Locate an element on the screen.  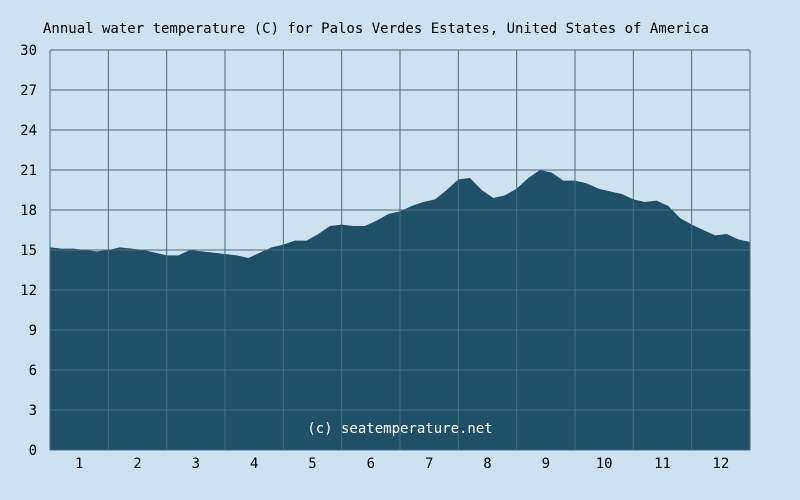
x-tick-label: 12 is located at coordinates (720, 464).